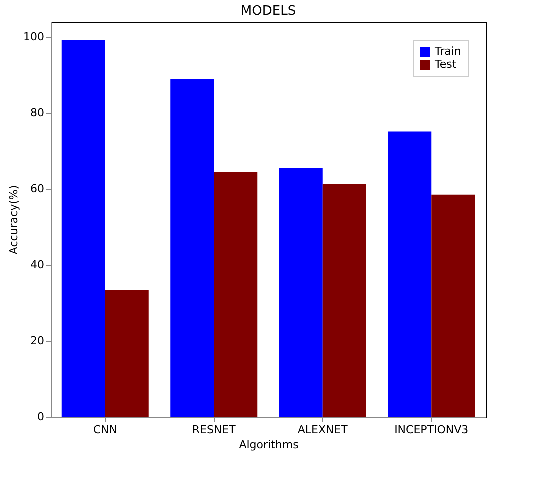 The width and height of the screenshot is (534, 477). I want to click on legend-label: Test, so click(446, 64).